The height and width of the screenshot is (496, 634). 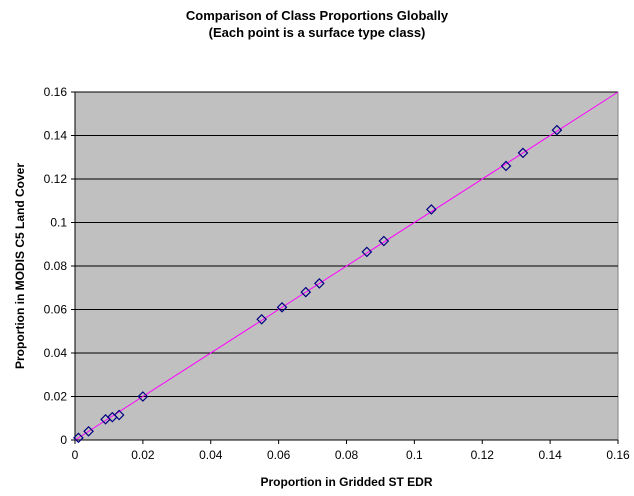 I want to click on y-tick-label: 0.08, so click(x=56, y=266).